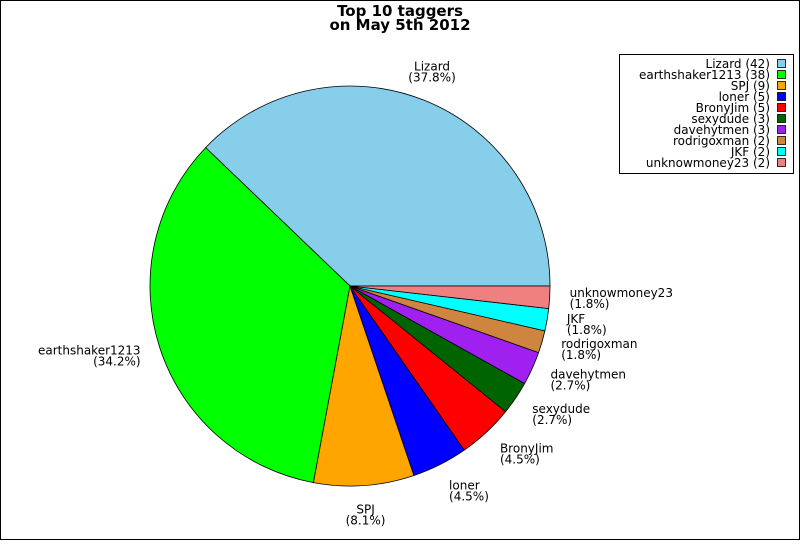  What do you see at coordinates (400, 11) in the screenshot?
I see `chart-title: Top 10 taggers` at bounding box center [400, 11].